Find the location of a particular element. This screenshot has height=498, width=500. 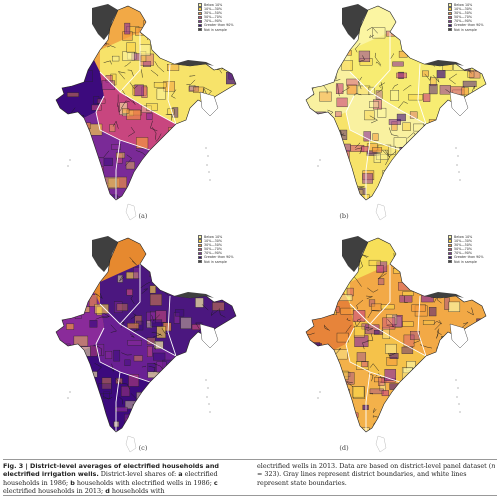

caption-italic: n is located at coordinates (493, 466).